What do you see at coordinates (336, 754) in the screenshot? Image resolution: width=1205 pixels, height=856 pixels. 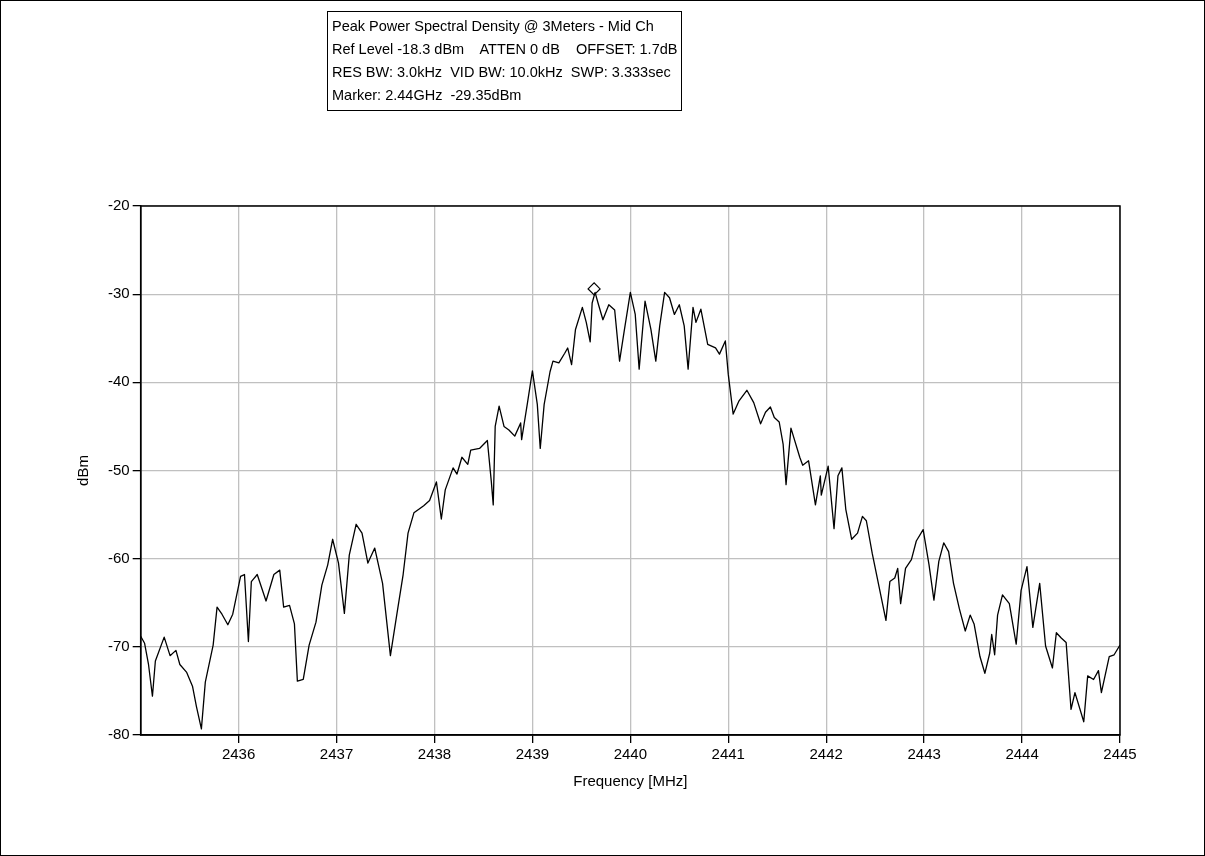 I see `x-tick-label: 2437` at bounding box center [336, 754].